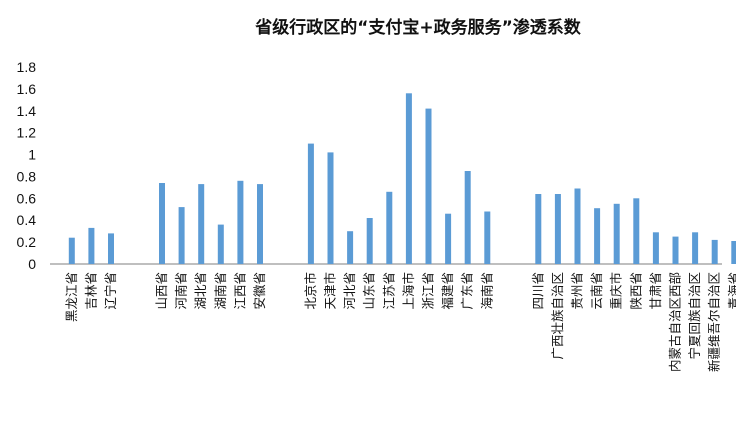 The width and height of the screenshot is (736, 427). I want to click on x-tick-label: 甘肃省, so click(655, 291).